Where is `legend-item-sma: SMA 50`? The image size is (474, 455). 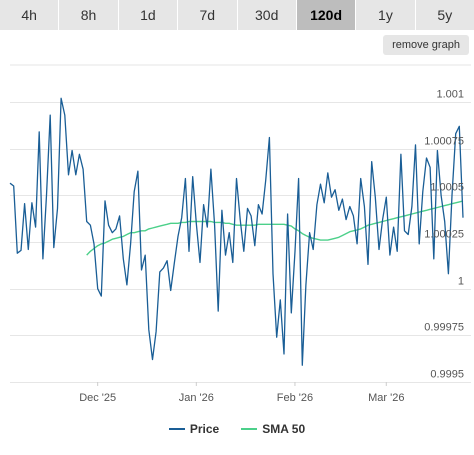
legend-item-sma: SMA 50 is located at coordinates (273, 429).